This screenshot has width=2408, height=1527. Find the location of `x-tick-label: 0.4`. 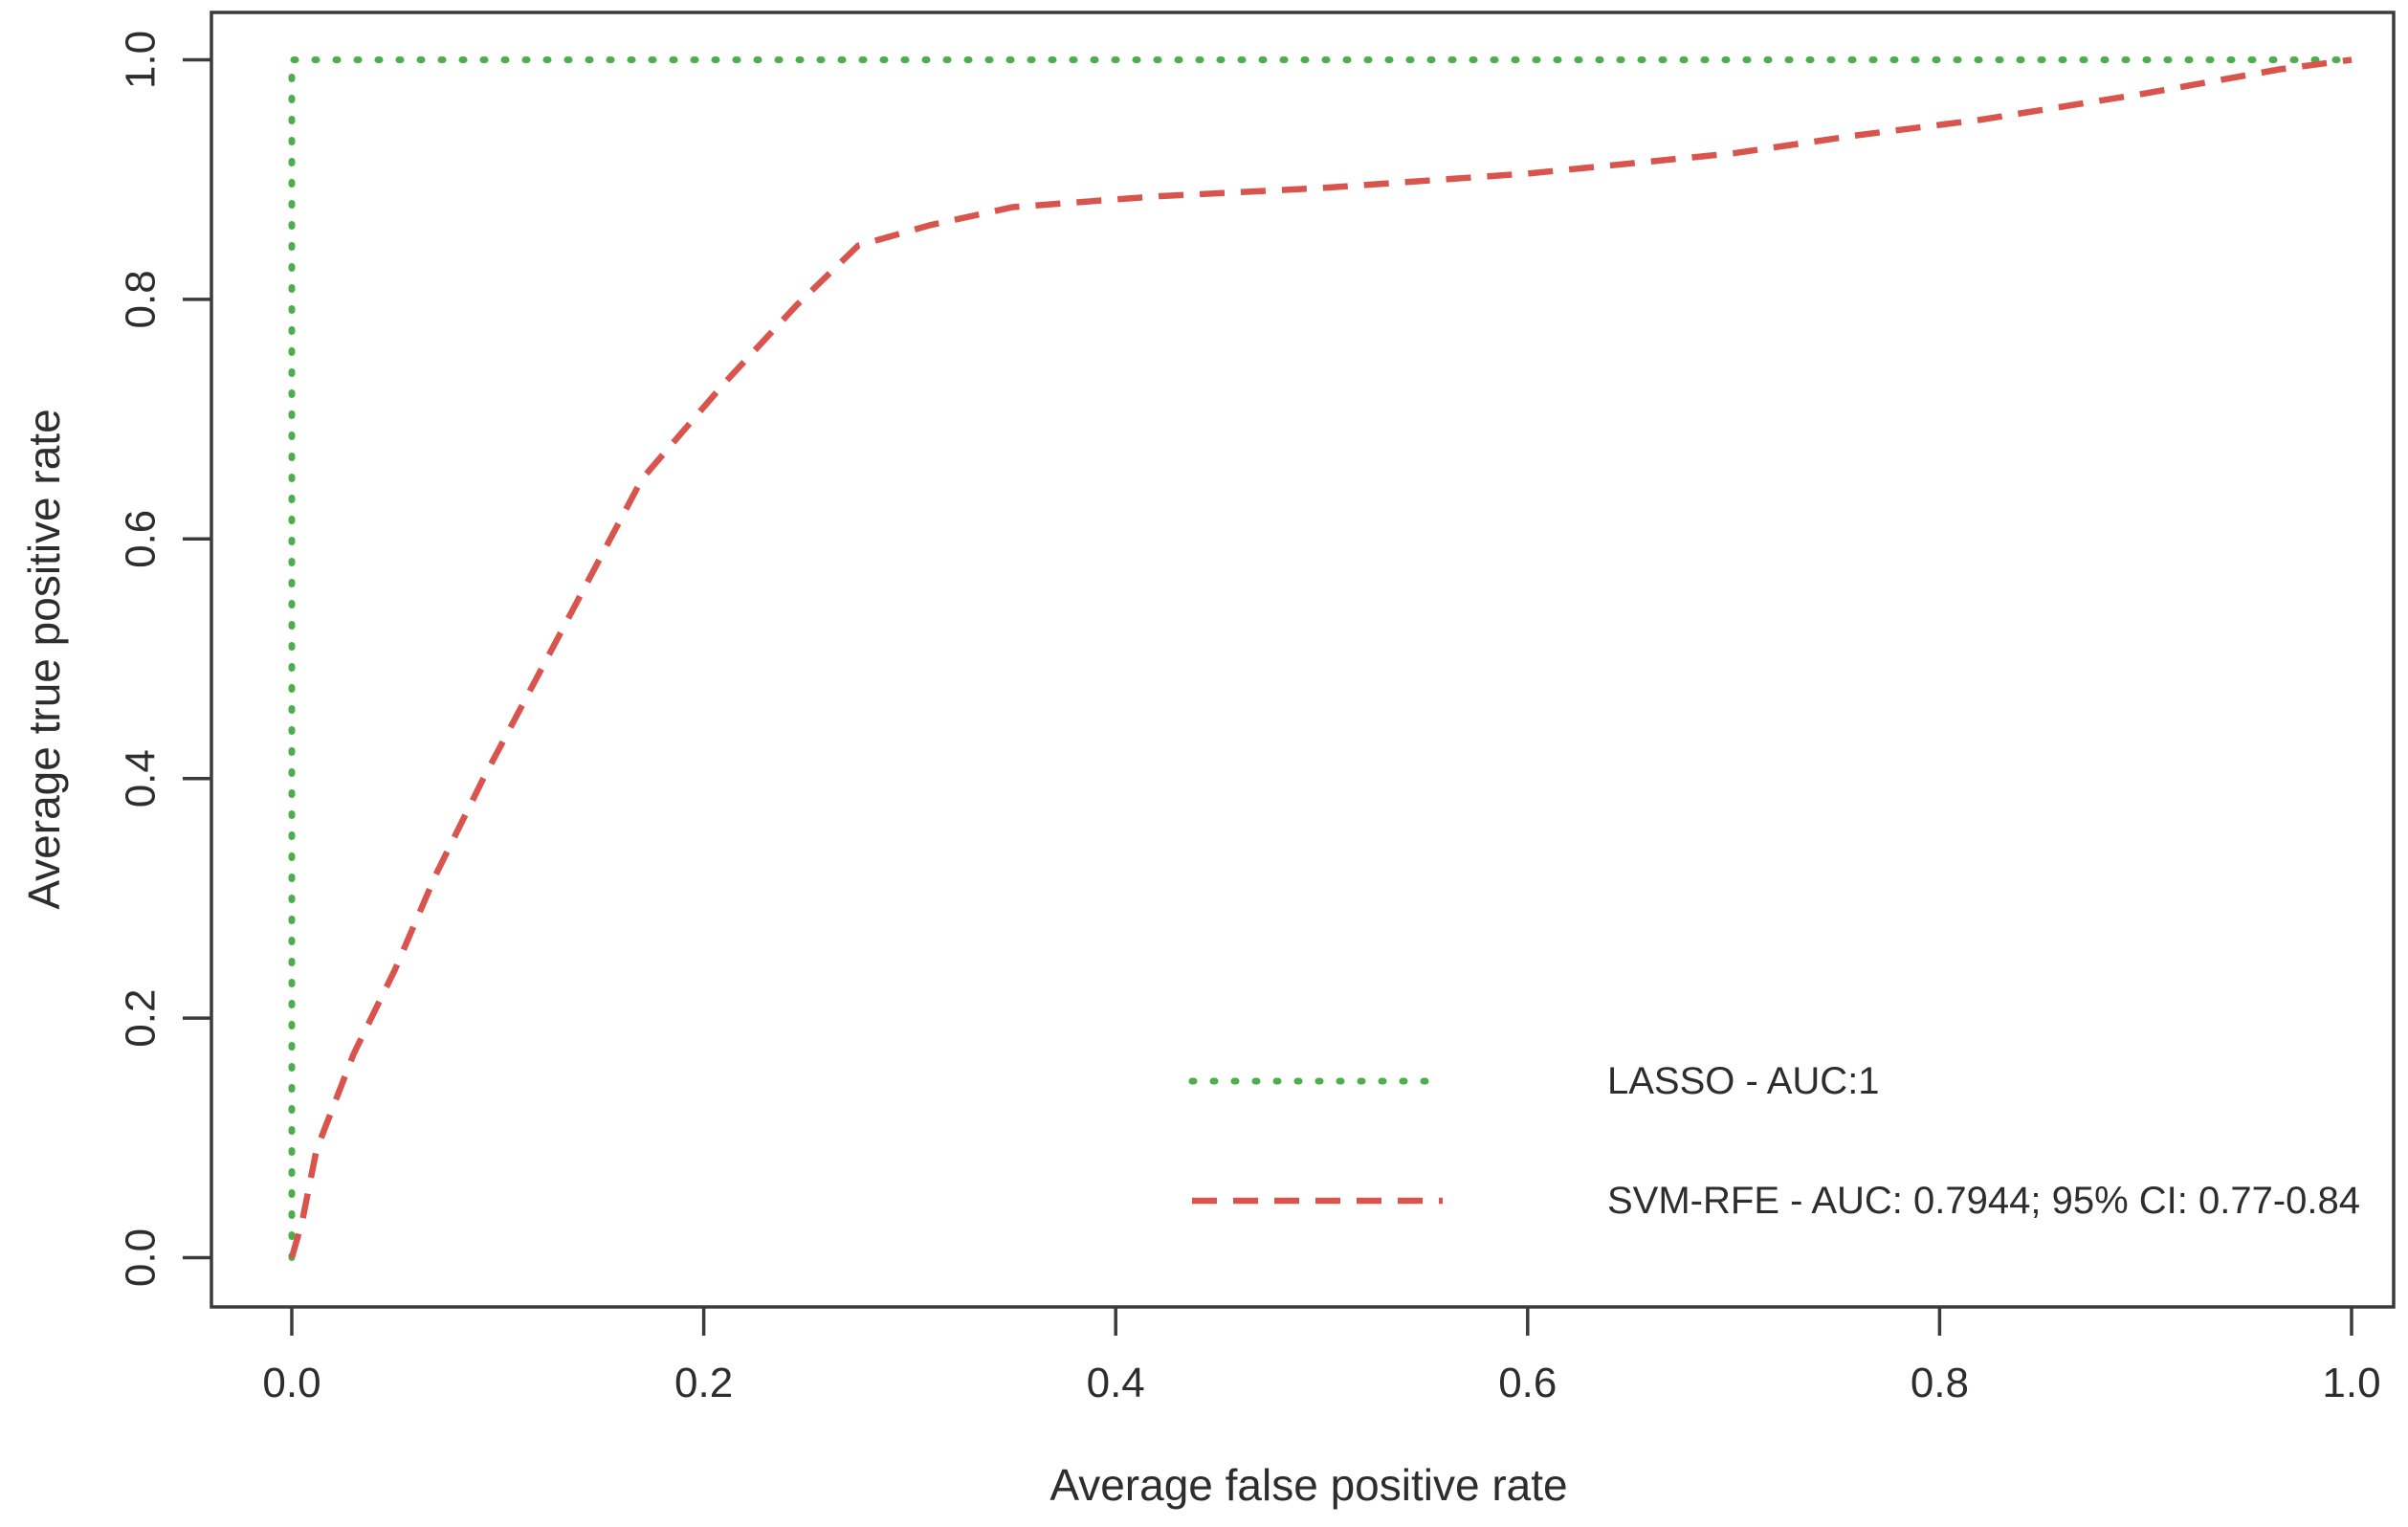

x-tick-label: 0.4 is located at coordinates (1116, 1383).